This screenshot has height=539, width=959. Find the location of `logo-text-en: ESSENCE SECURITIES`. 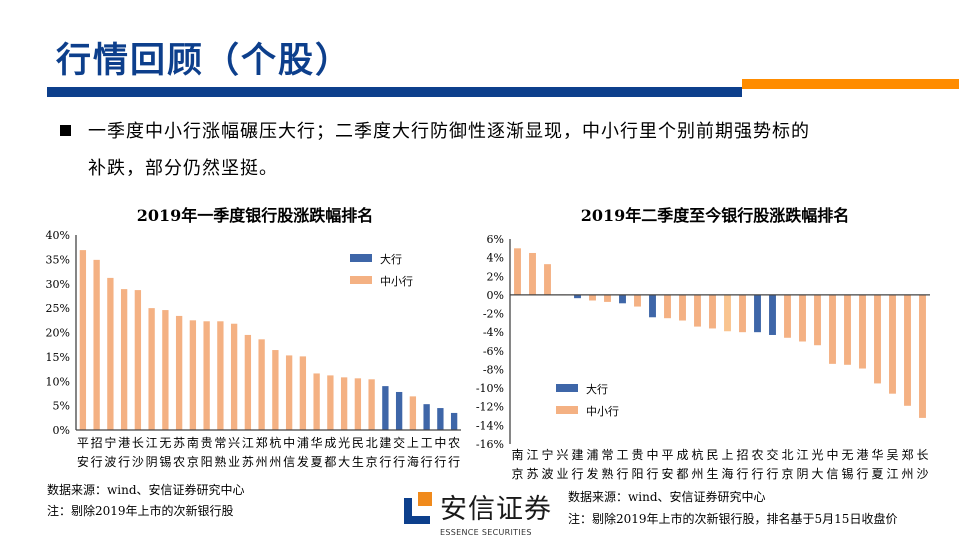

logo-text-en: ESSENCE SECURITIES is located at coordinates (486, 532).